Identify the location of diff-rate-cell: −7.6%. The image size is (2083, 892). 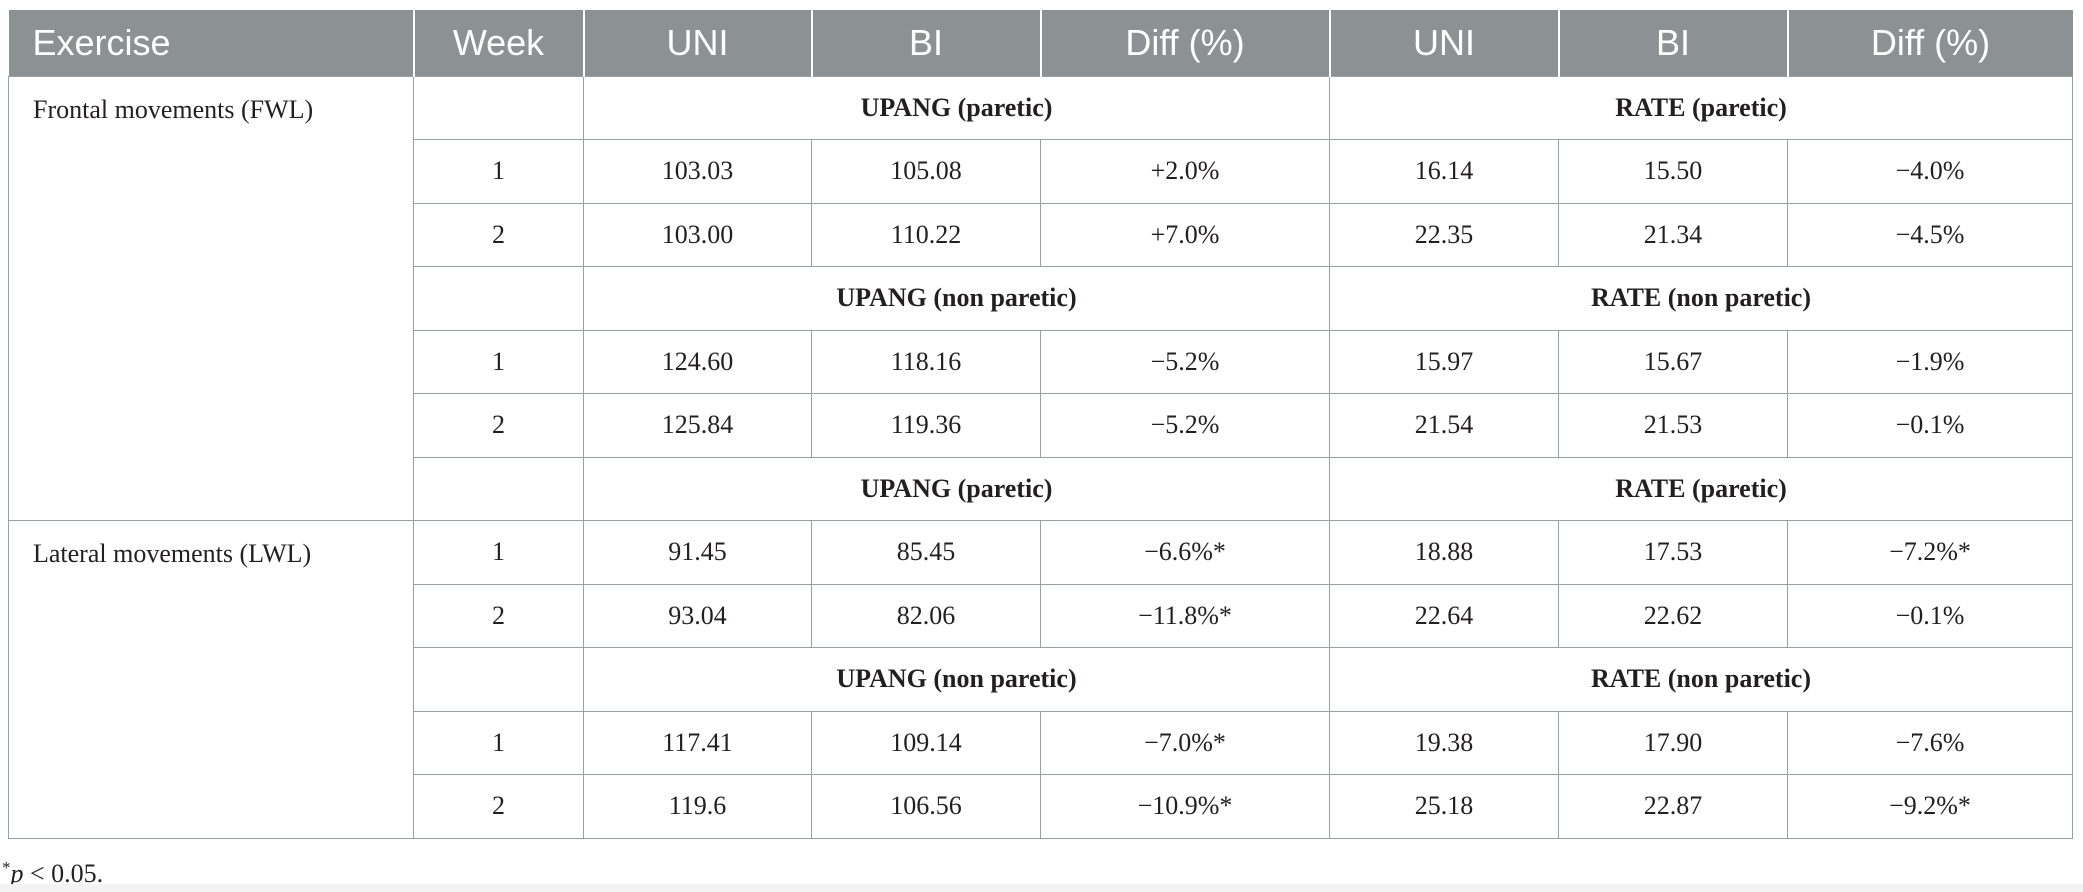
(1930, 742).